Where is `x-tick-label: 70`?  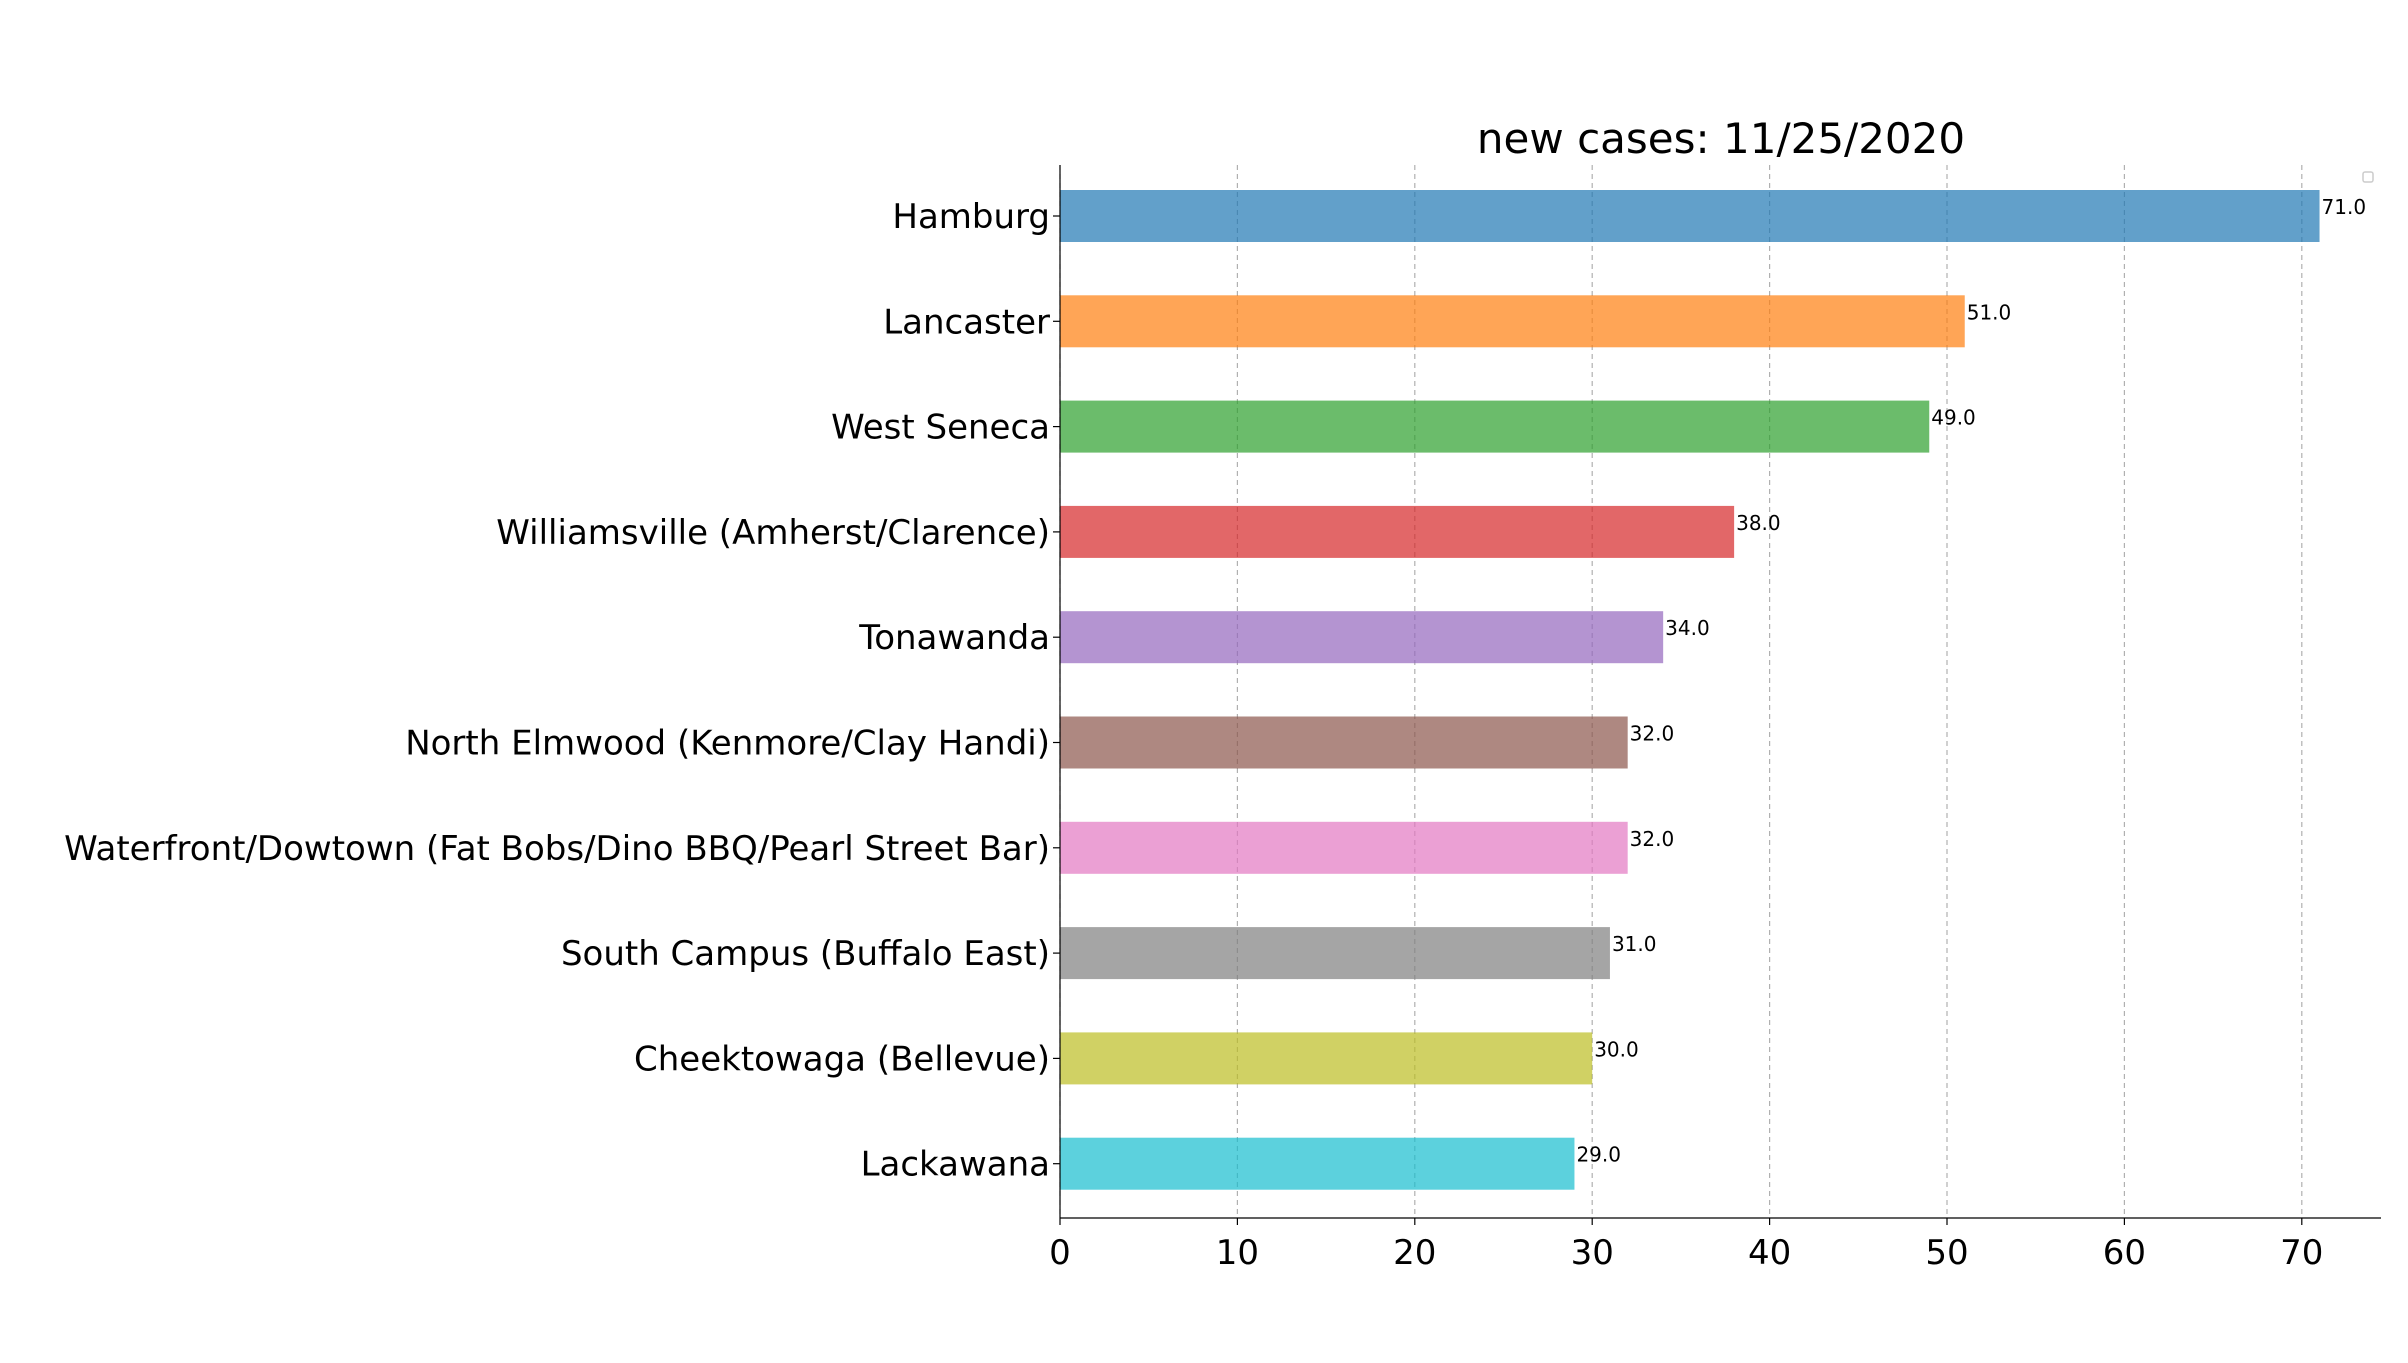
x-tick-label: 70 is located at coordinates (2301, 1253).